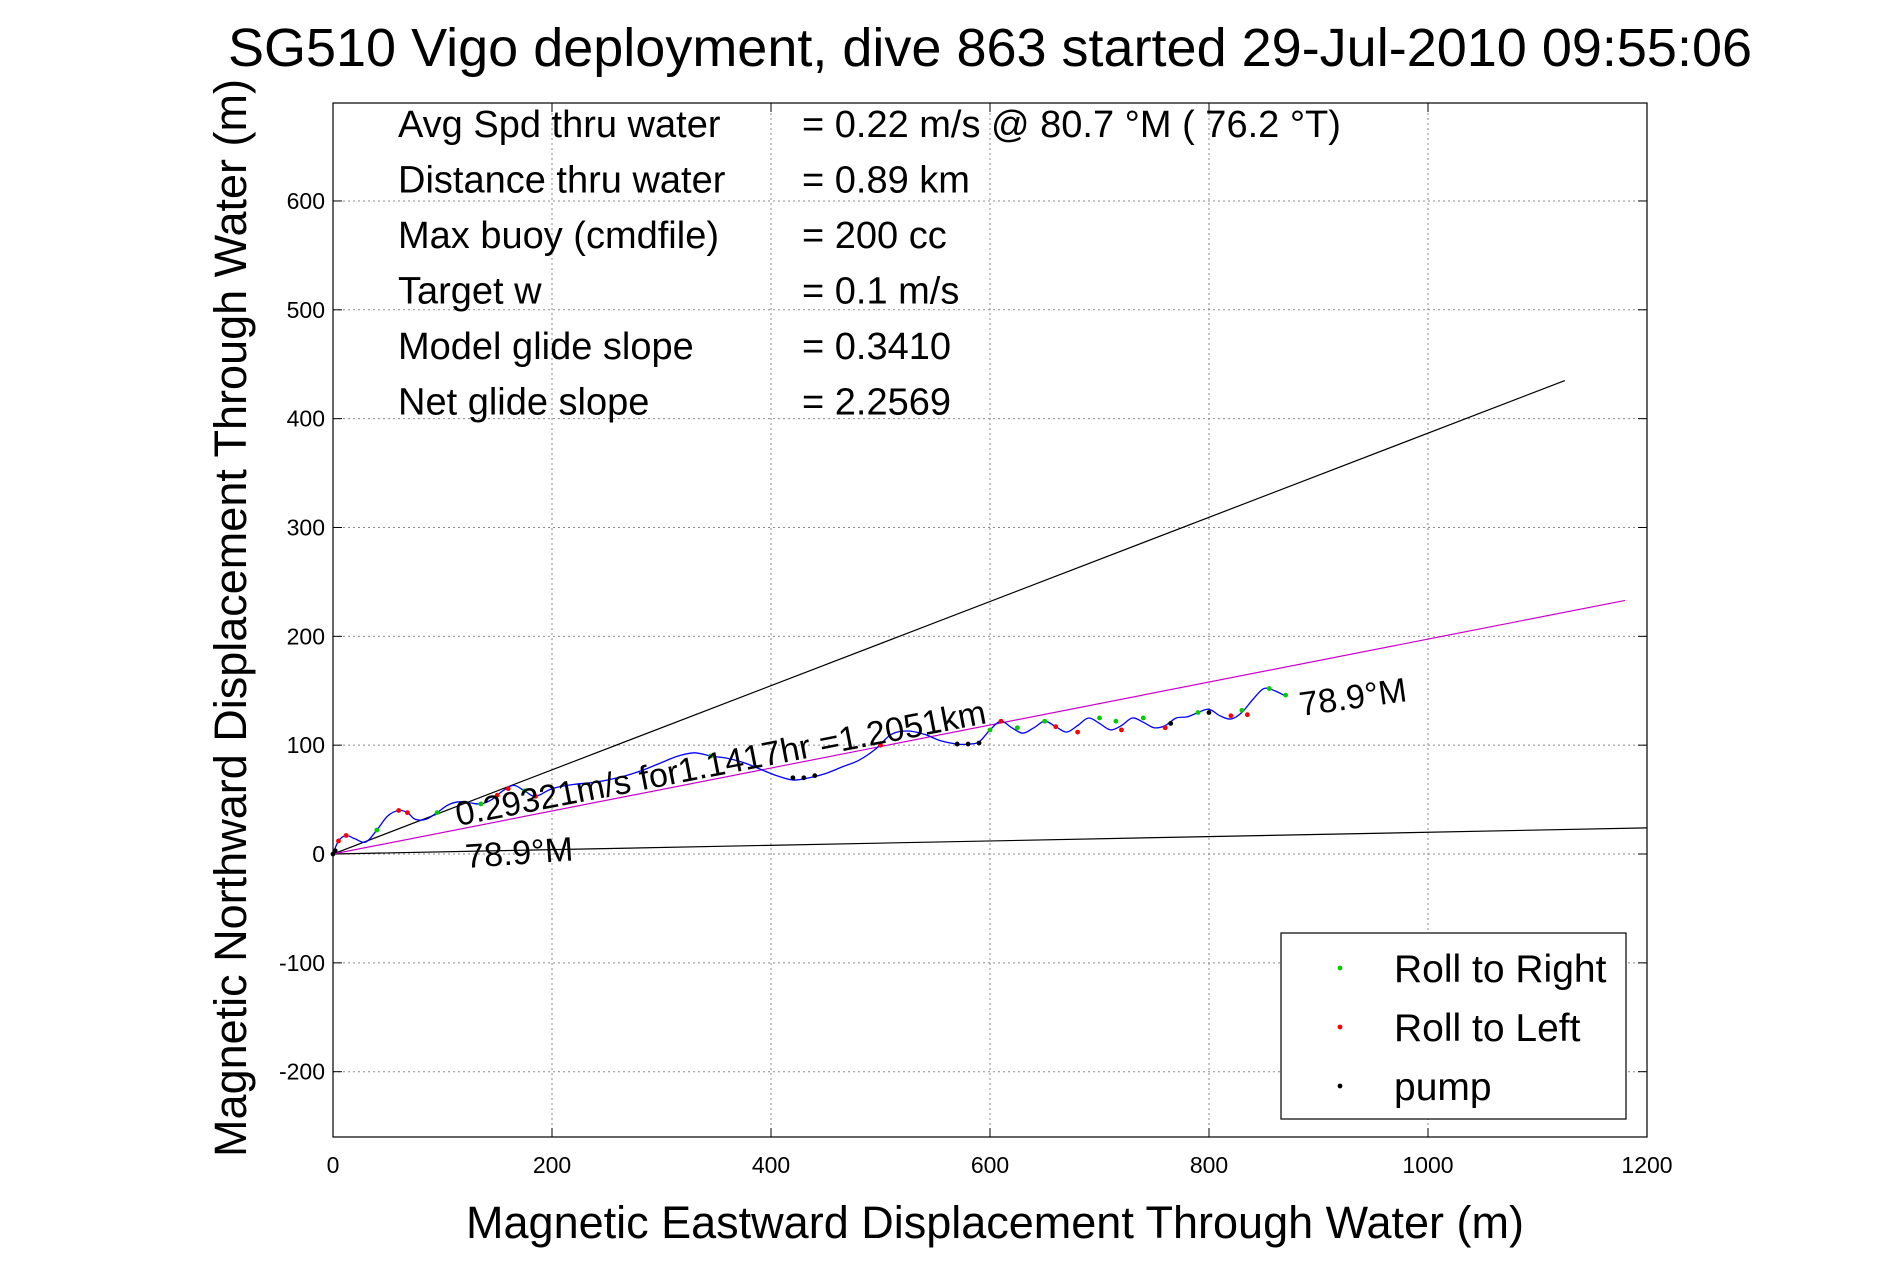 The width and height of the screenshot is (1891, 1262). What do you see at coordinates (1209, 1165) in the screenshot?
I see `x-tick-label: 800` at bounding box center [1209, 1165].